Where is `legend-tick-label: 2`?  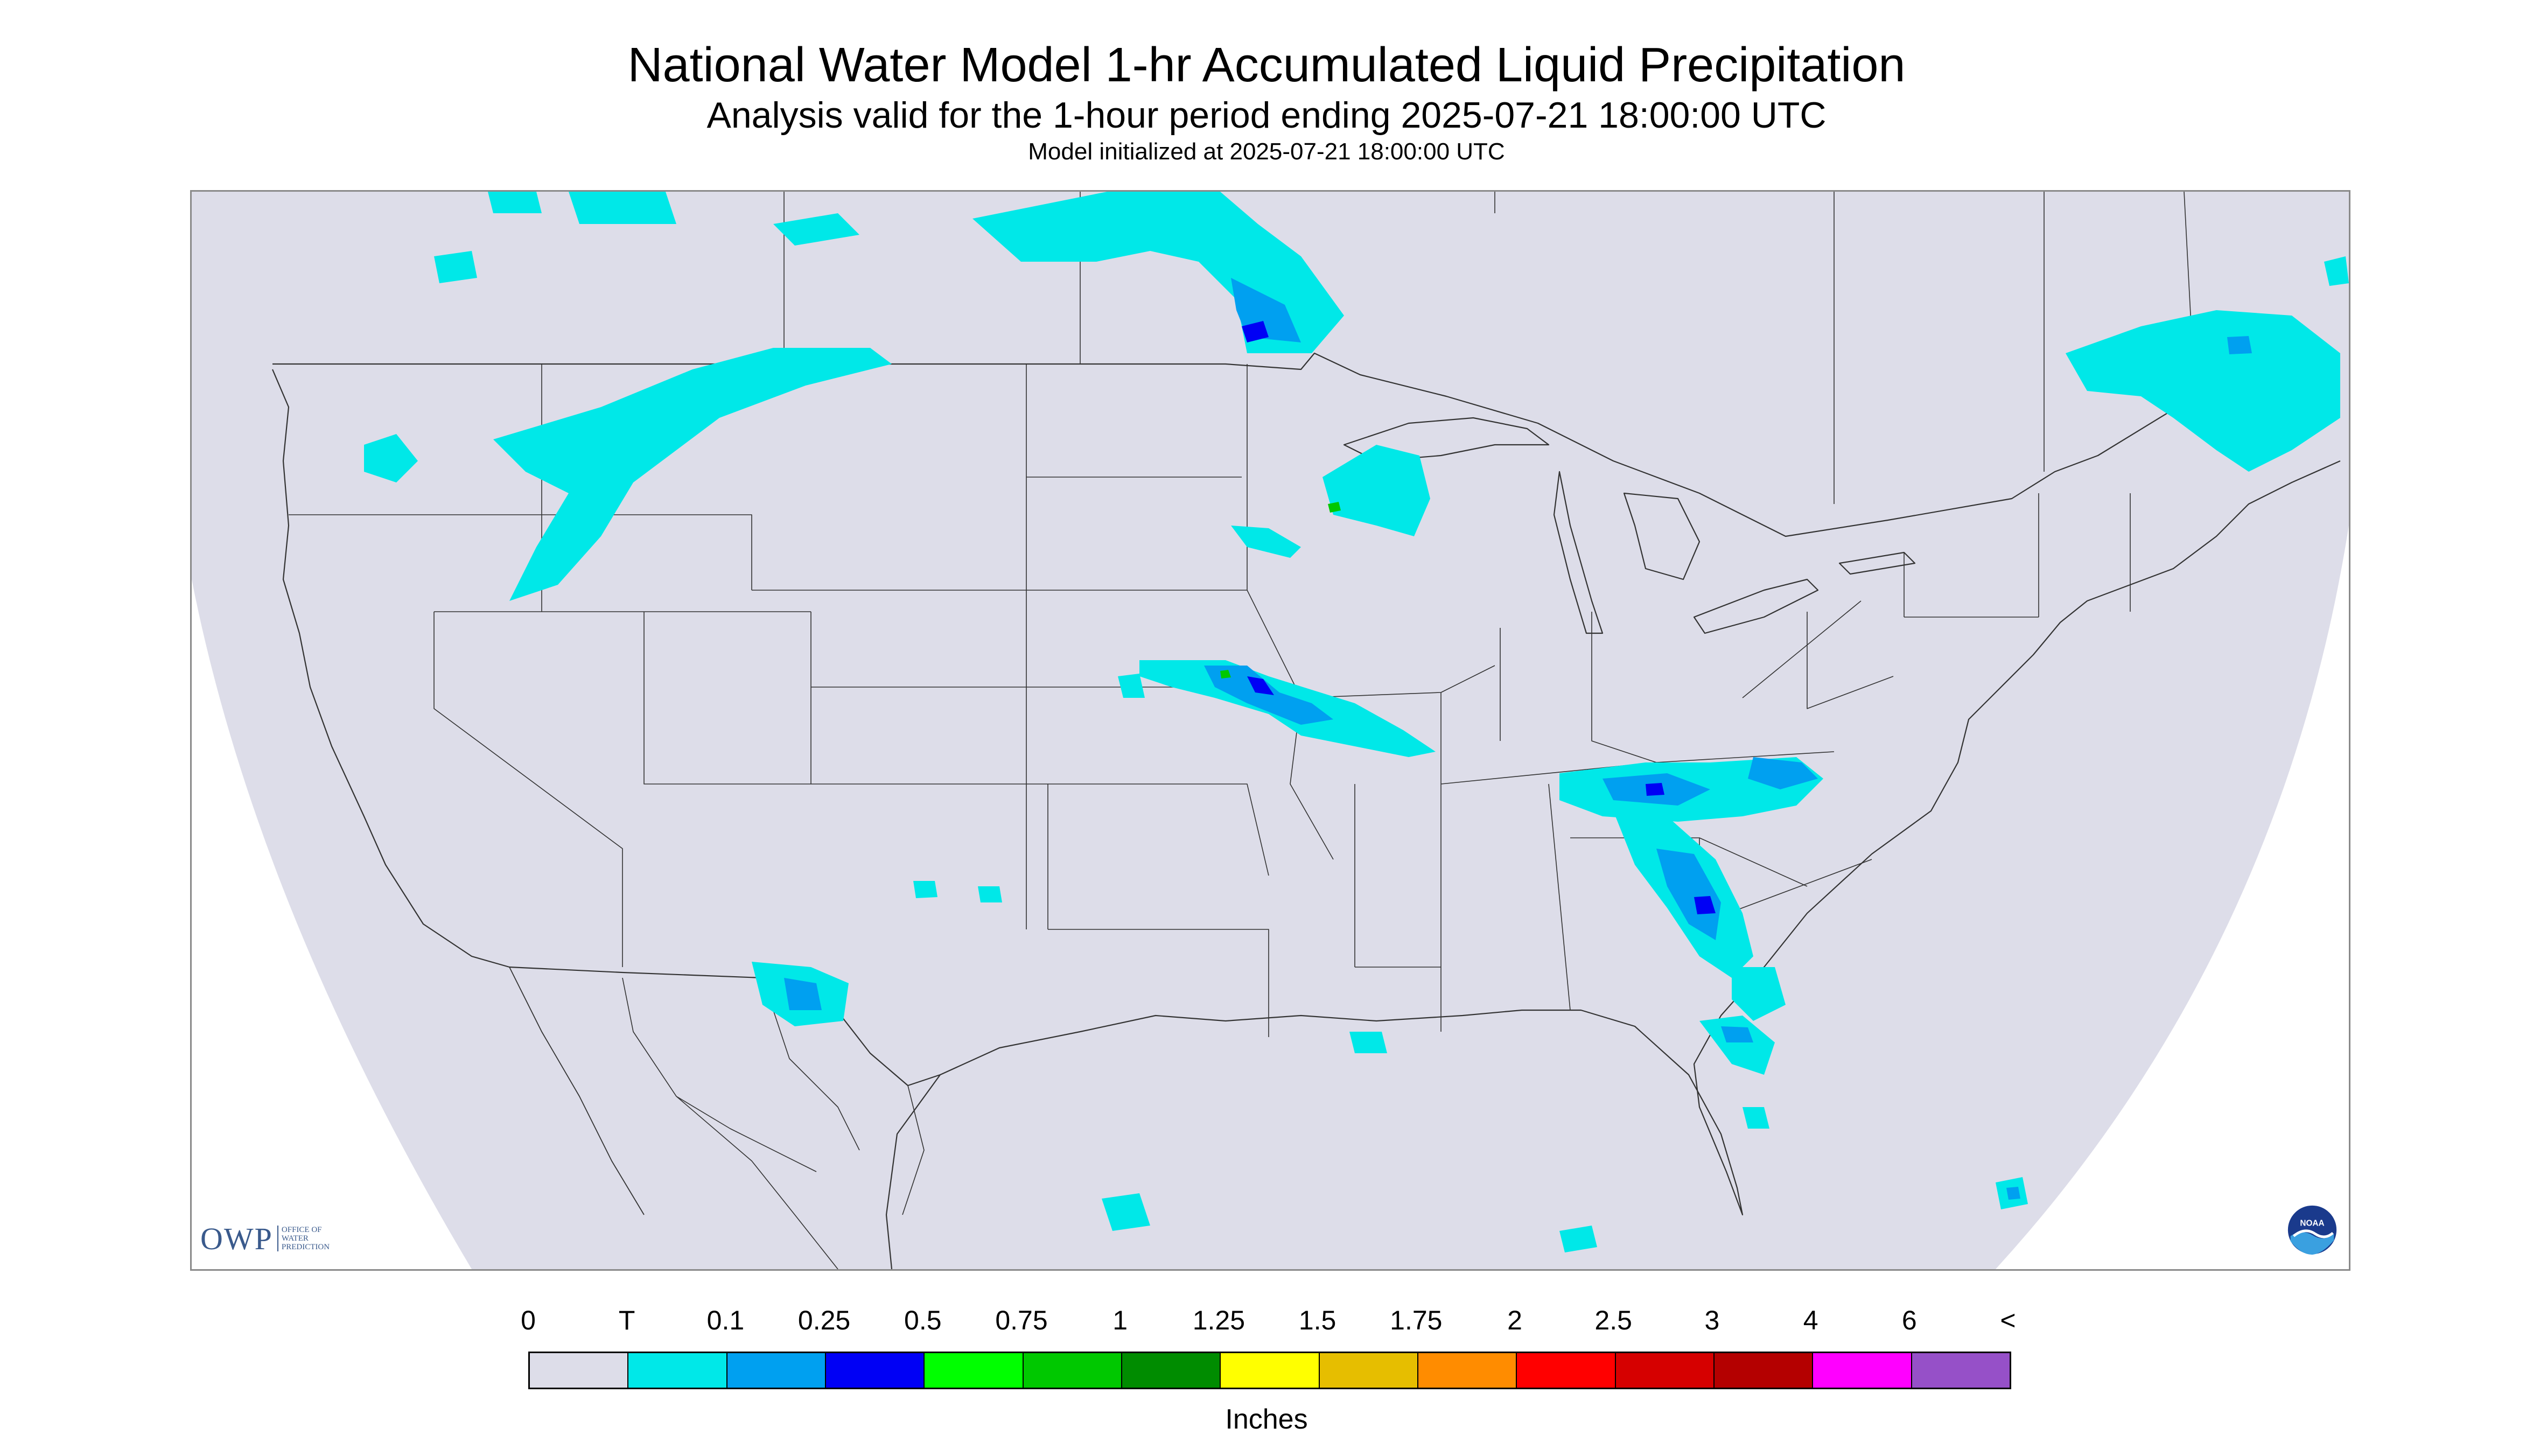 legend-tick-label: 2 is located at coordinates (1515, 1320).